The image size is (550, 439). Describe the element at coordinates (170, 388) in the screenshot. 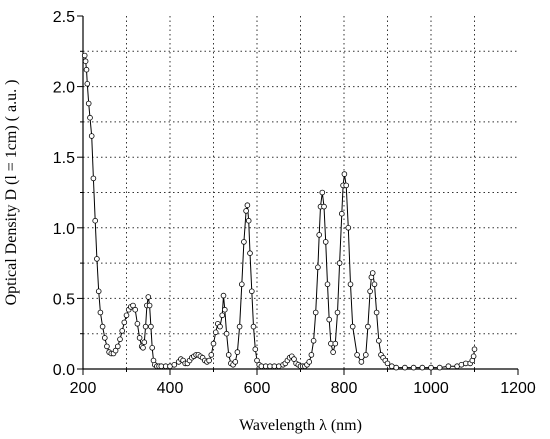

I see `x-tick-label: 400` at that location.